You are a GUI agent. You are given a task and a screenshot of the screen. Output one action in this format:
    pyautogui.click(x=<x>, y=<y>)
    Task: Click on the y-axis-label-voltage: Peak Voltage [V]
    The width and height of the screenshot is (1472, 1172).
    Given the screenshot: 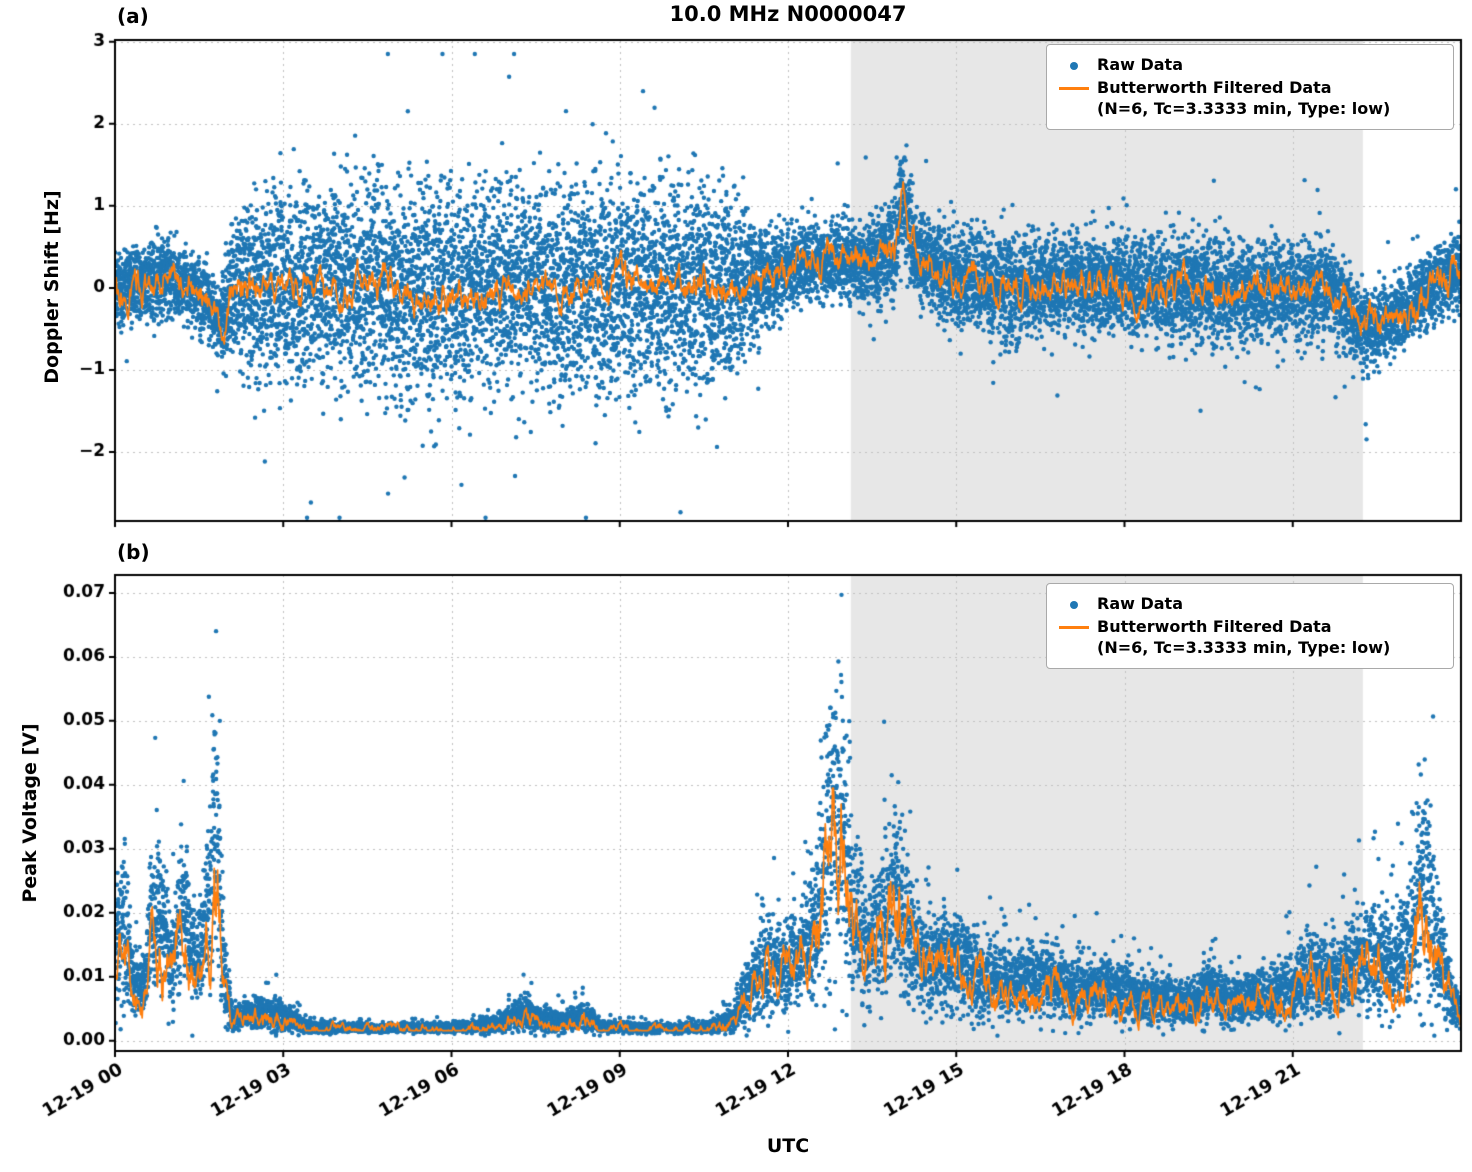 What is the action you would take?
    pyautogui.click(x=30, y=813)
    